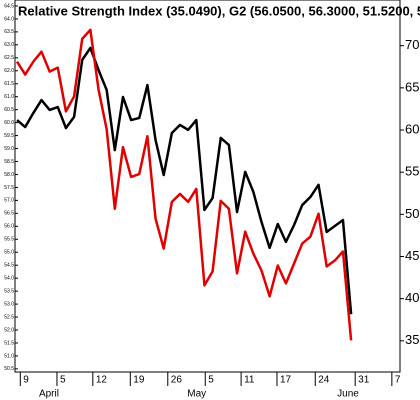 This screenshot has height=400, width=420. Describe the element at coordinates (9, 71) in the screenshot. I see `y-tick-label: 62.0` at that location.